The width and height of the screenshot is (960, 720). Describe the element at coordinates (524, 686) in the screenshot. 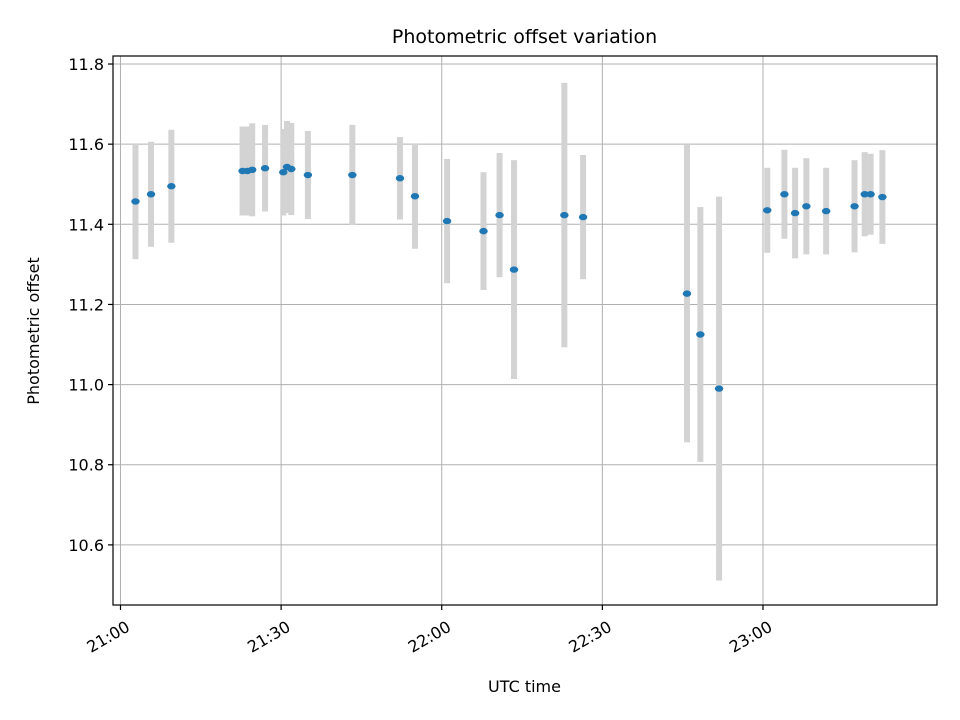

I see `x-axis-label: UTC time` at that location.